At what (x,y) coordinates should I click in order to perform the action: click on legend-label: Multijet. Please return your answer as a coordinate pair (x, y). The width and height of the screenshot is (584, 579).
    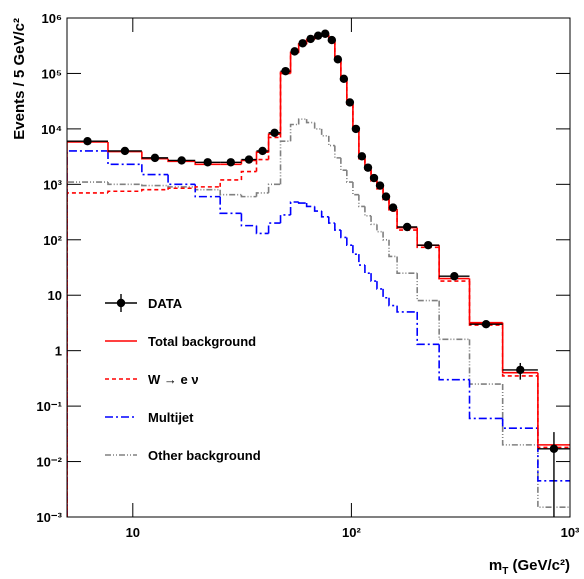
    Looking at the image, I should click on (171, 417).